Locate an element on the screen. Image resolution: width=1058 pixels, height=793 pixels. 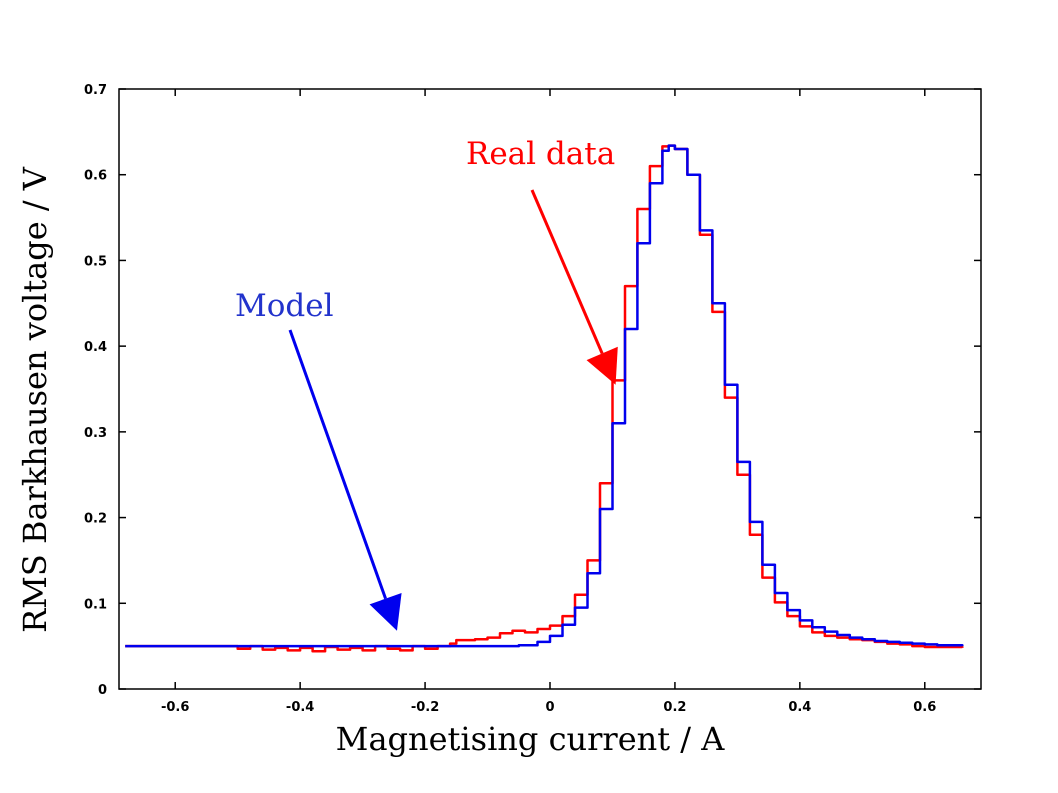
y-tick-labels: 0 0.1 0.2 0.3 0.4 0.5 0.6 0.7 is located at coordinates (95, 390).